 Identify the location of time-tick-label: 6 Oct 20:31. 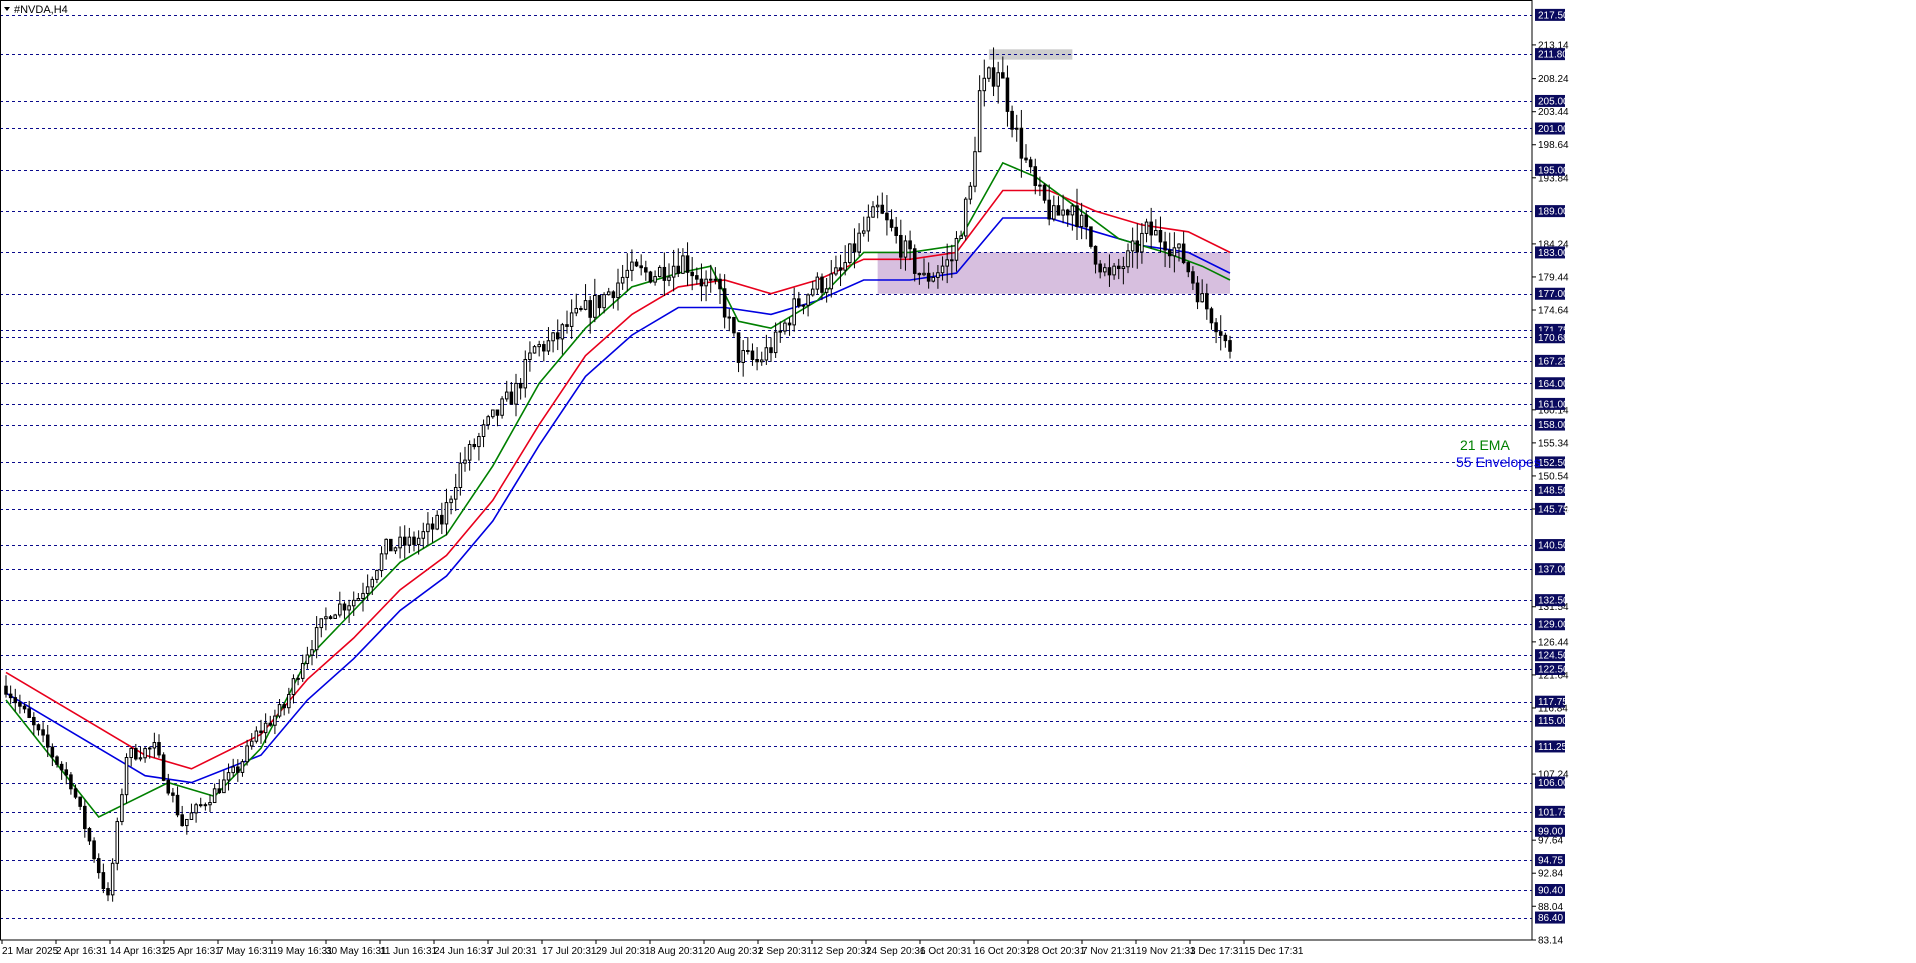
(946, 951).